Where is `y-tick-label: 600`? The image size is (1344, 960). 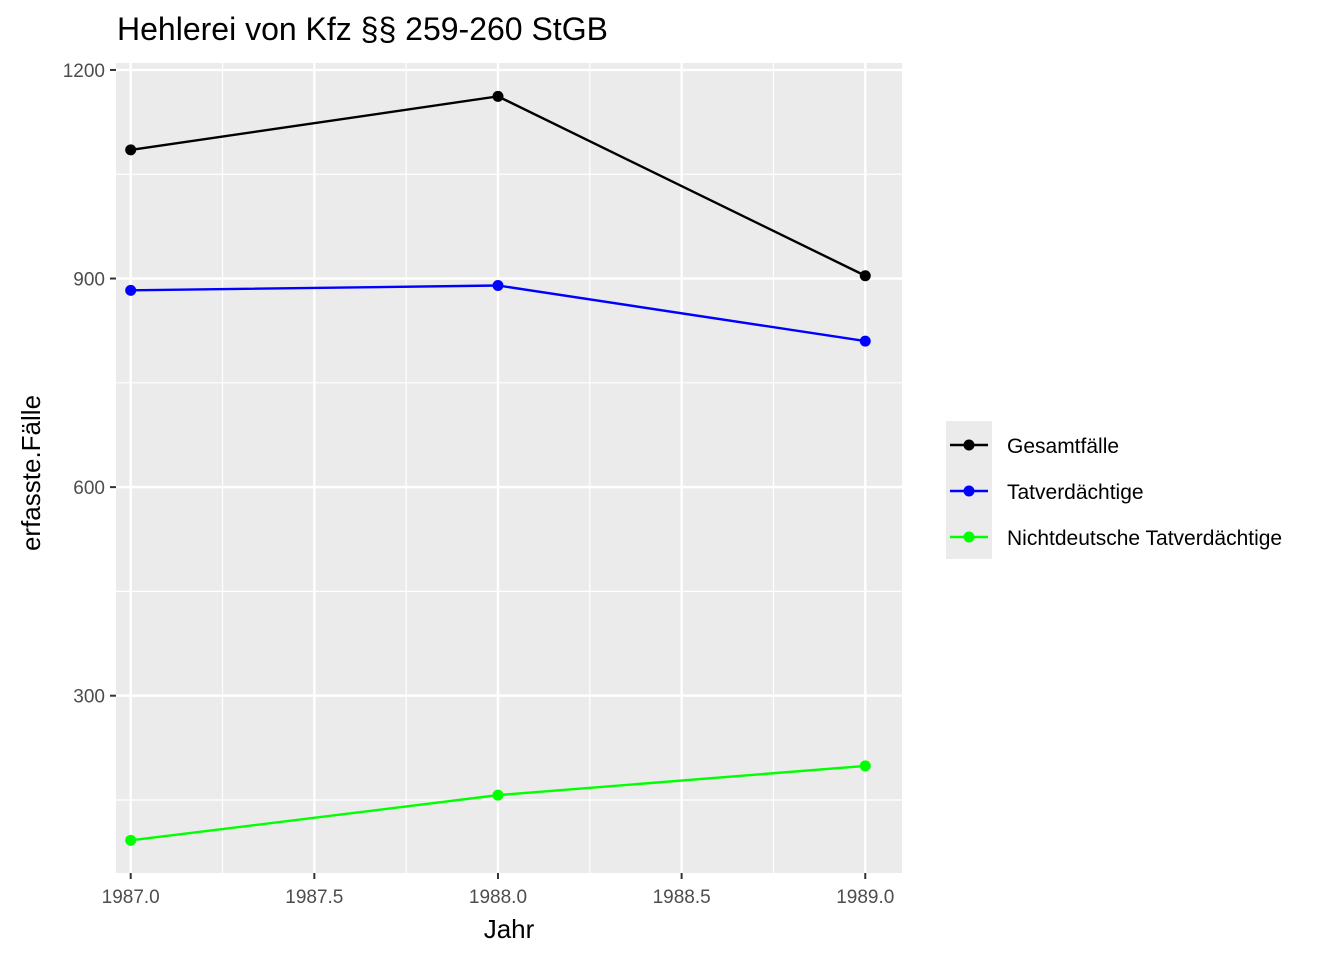
y-tick-label: 600 is located at coordinates (89, 488).